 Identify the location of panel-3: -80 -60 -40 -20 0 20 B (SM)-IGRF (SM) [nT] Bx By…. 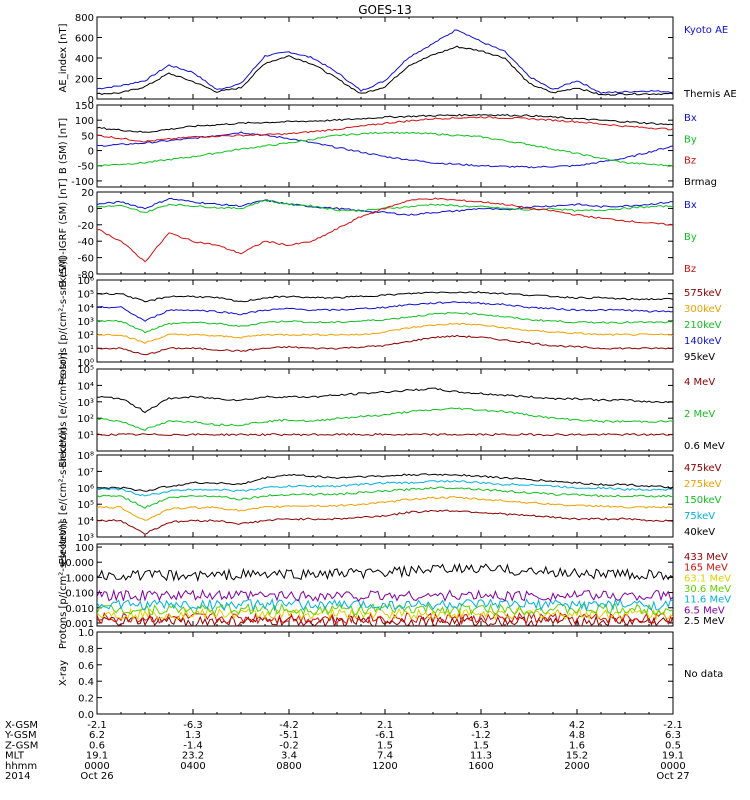
(377, 232).